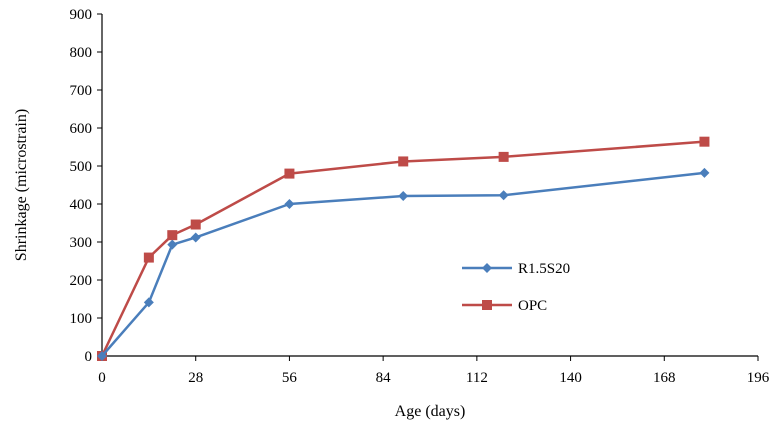  Describe the element at coordinates (81, 15) in the screenshot. I see `y-tick-label: 900` at that location.